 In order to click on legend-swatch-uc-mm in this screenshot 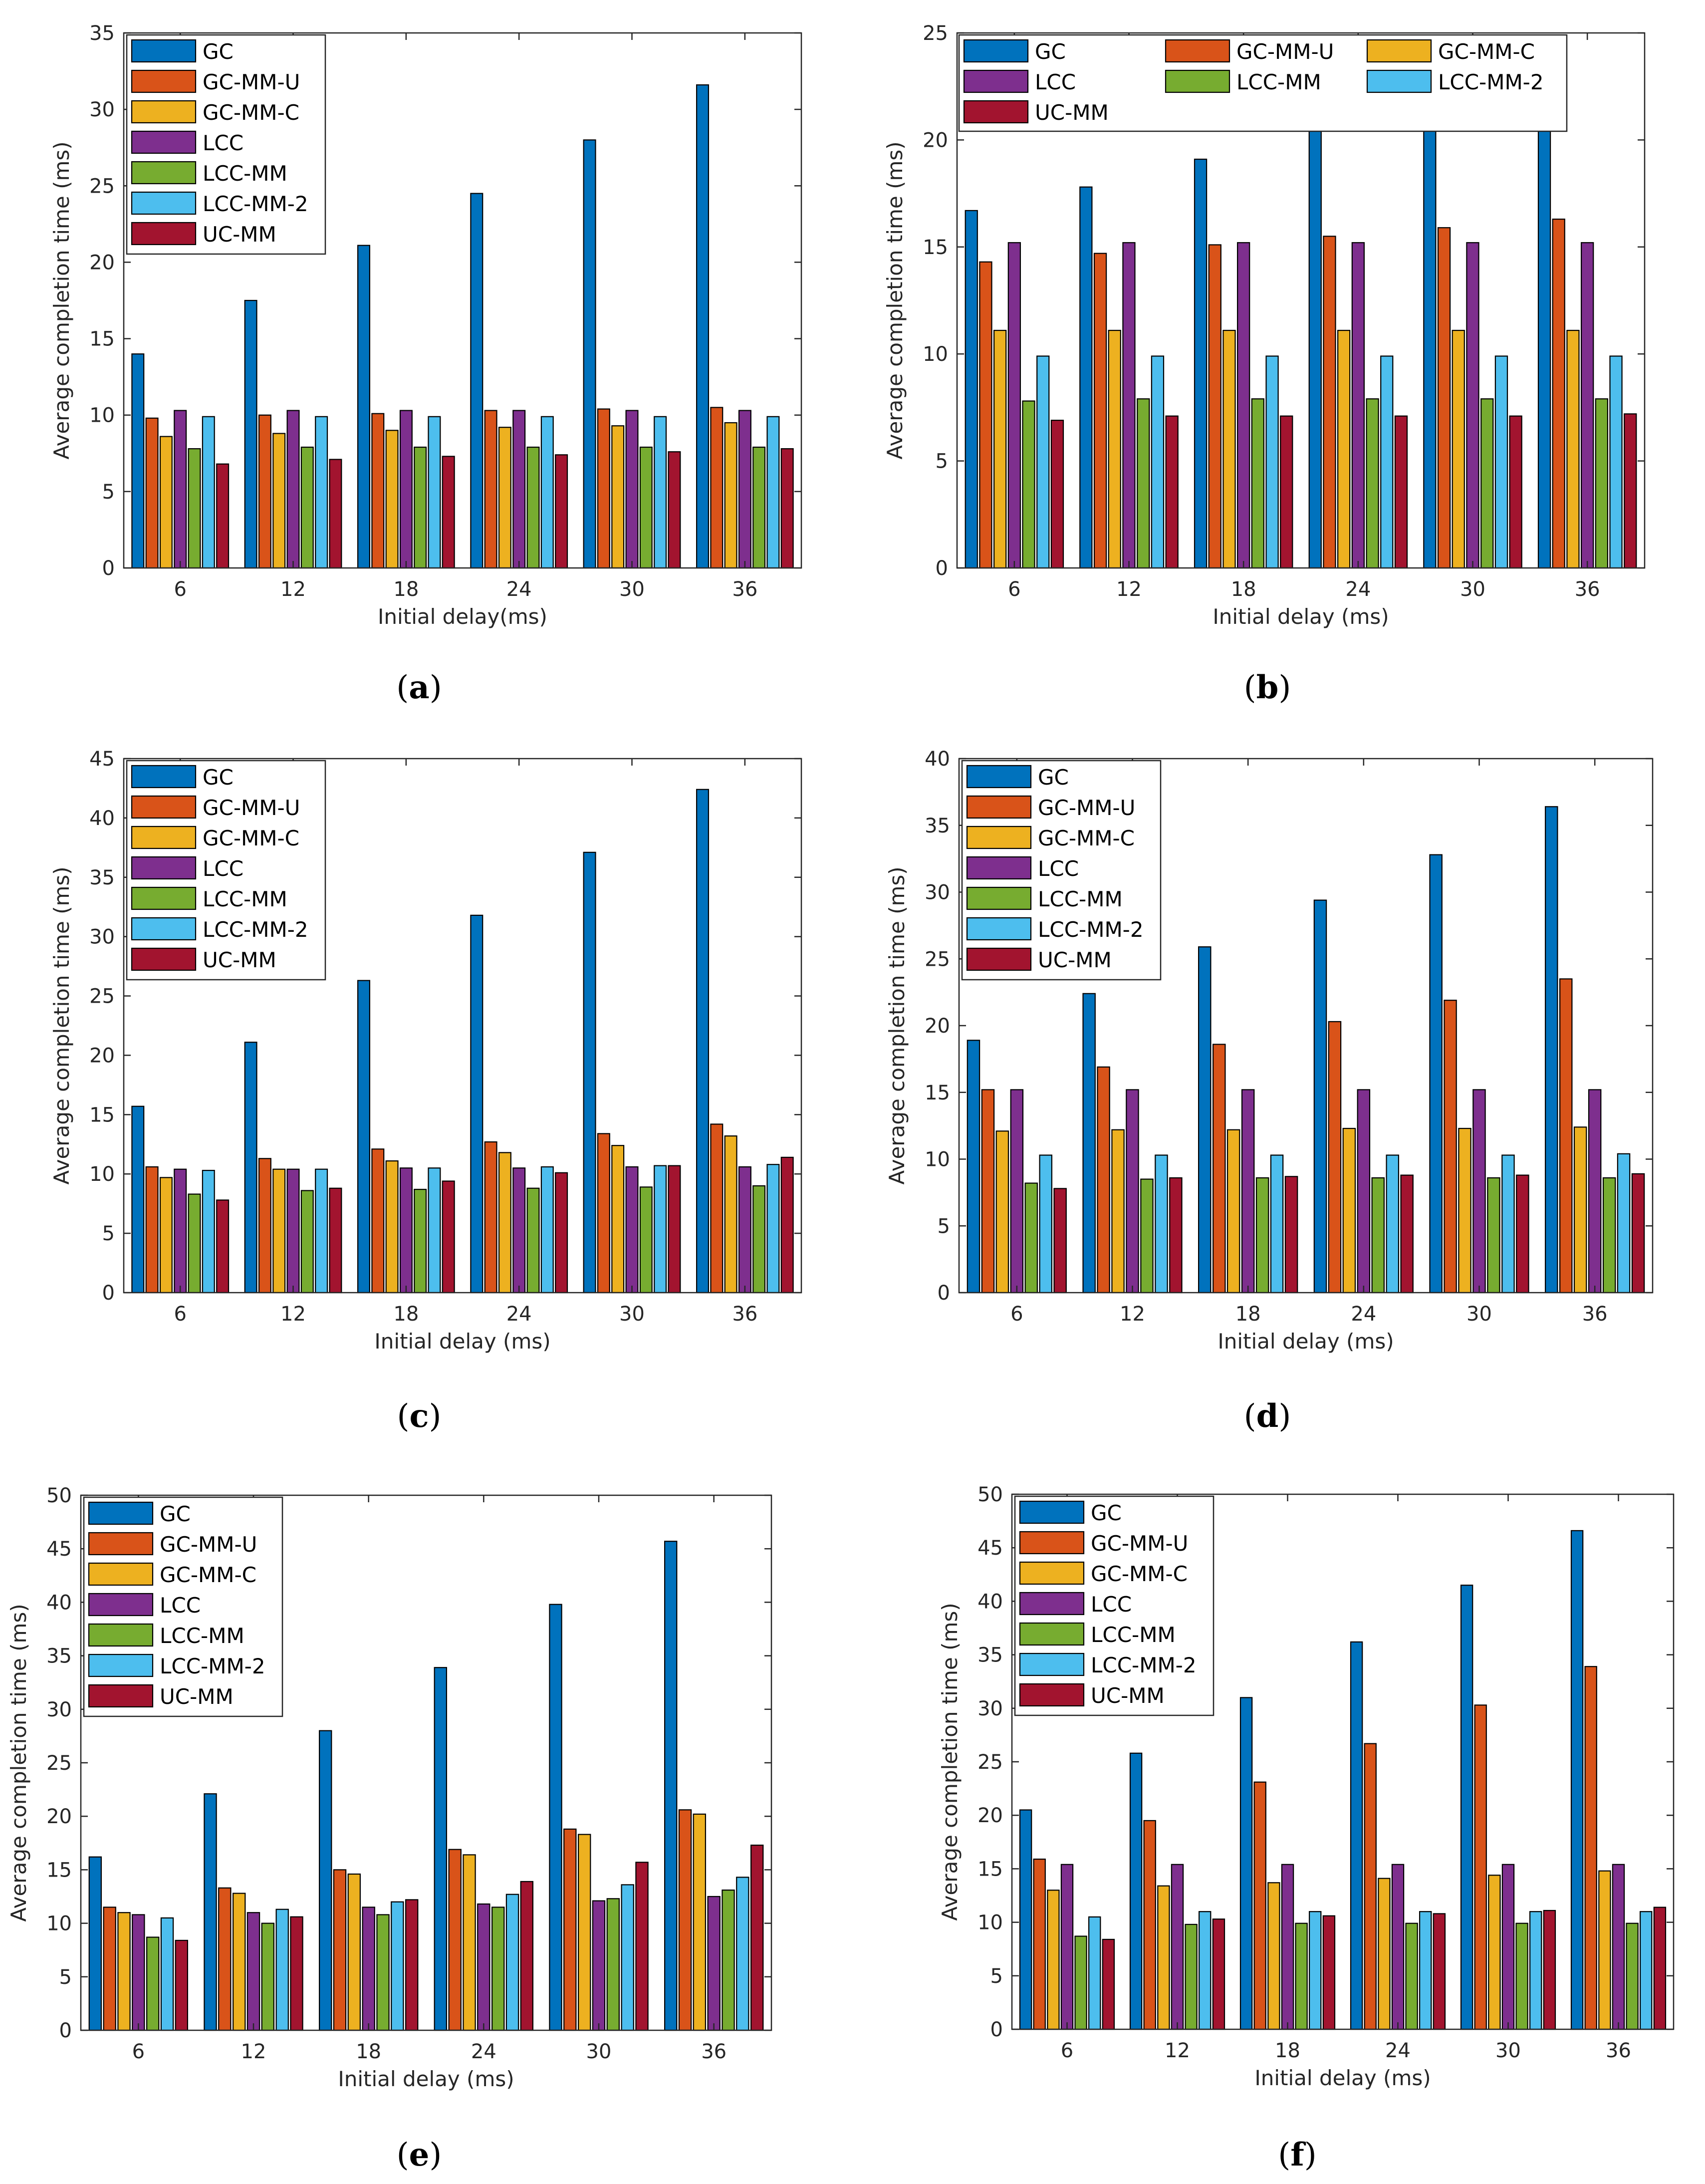, I will do `click(999, 959)`.